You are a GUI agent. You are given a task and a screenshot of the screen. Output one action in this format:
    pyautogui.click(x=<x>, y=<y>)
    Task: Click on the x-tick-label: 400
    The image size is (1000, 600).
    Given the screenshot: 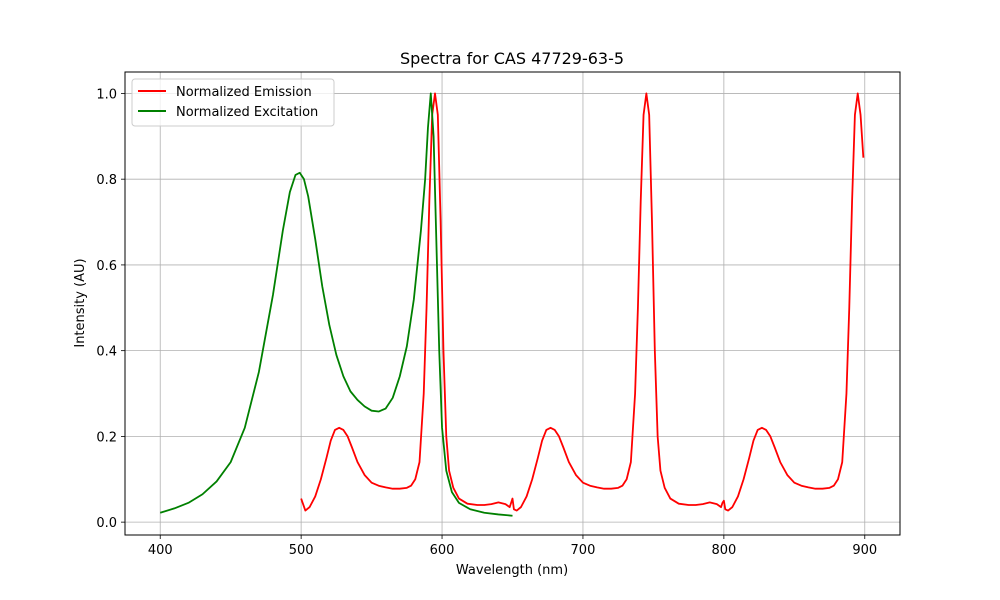 What is the action you would take?
    pyautogui.click(x=160, y=550)
    